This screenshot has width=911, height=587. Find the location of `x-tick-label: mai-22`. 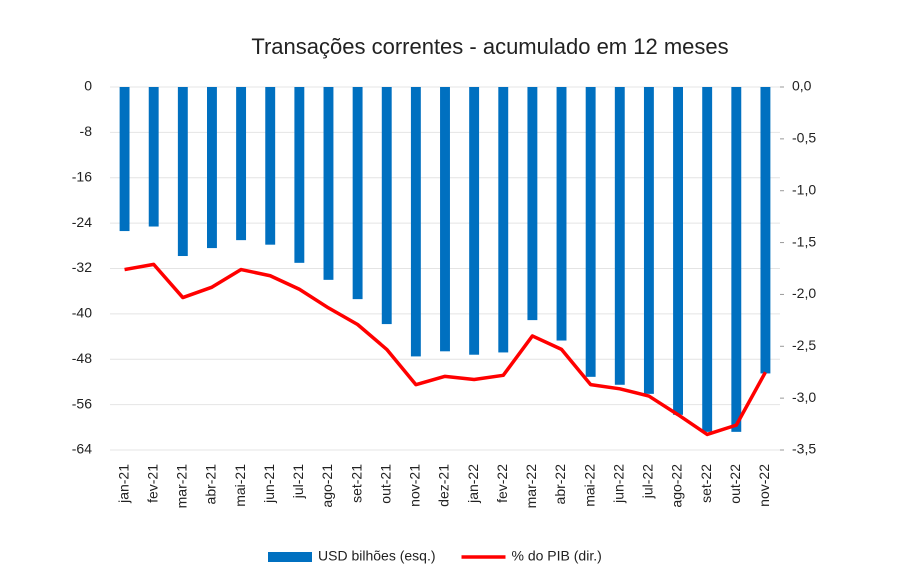

x-tick-label: mai-22 is located at coordinates (589, 485).